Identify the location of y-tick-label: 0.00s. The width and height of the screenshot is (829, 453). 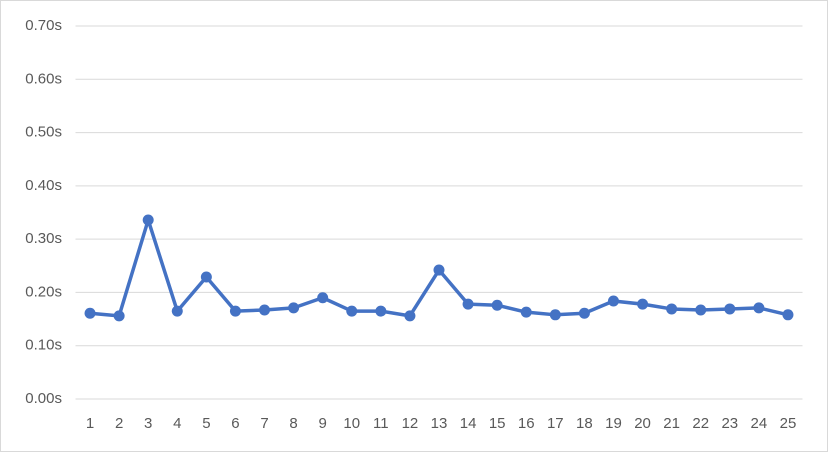
(43, 398).